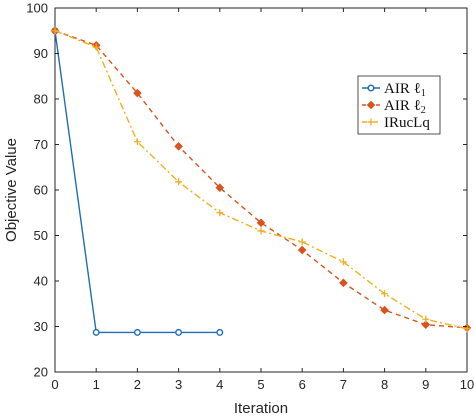 The width and height of the screenshot is (474, 420). What do you see at coordinates (96, 384) in the screenshot?
I see `x-tick-label: 1` at bounding box center [96, 384].